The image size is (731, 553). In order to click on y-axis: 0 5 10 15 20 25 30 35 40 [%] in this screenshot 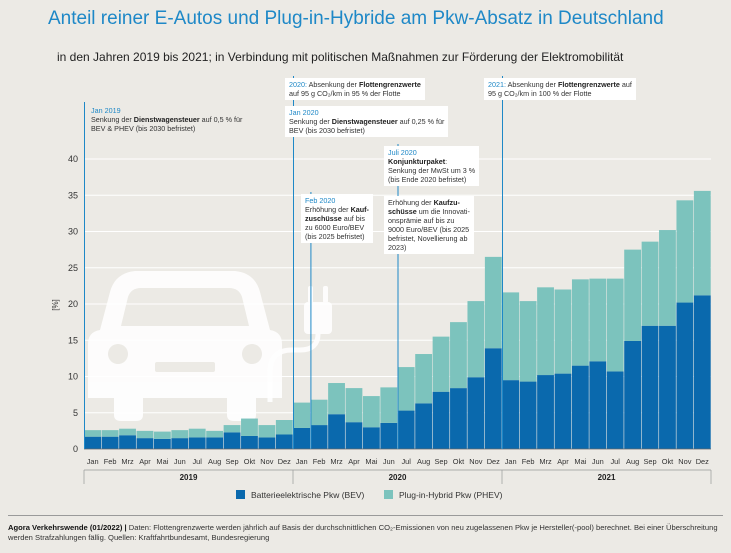, I will do `click(64, 304)`.